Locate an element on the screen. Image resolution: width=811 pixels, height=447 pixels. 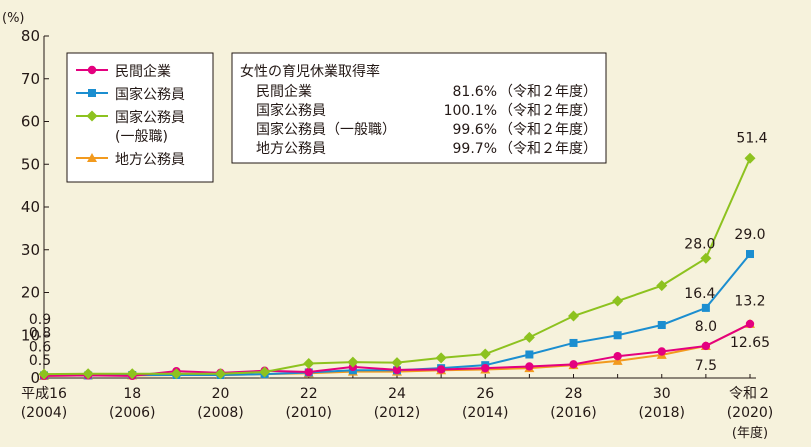
x-tick-year-label: (2004) is located at coordinates (44, 413).